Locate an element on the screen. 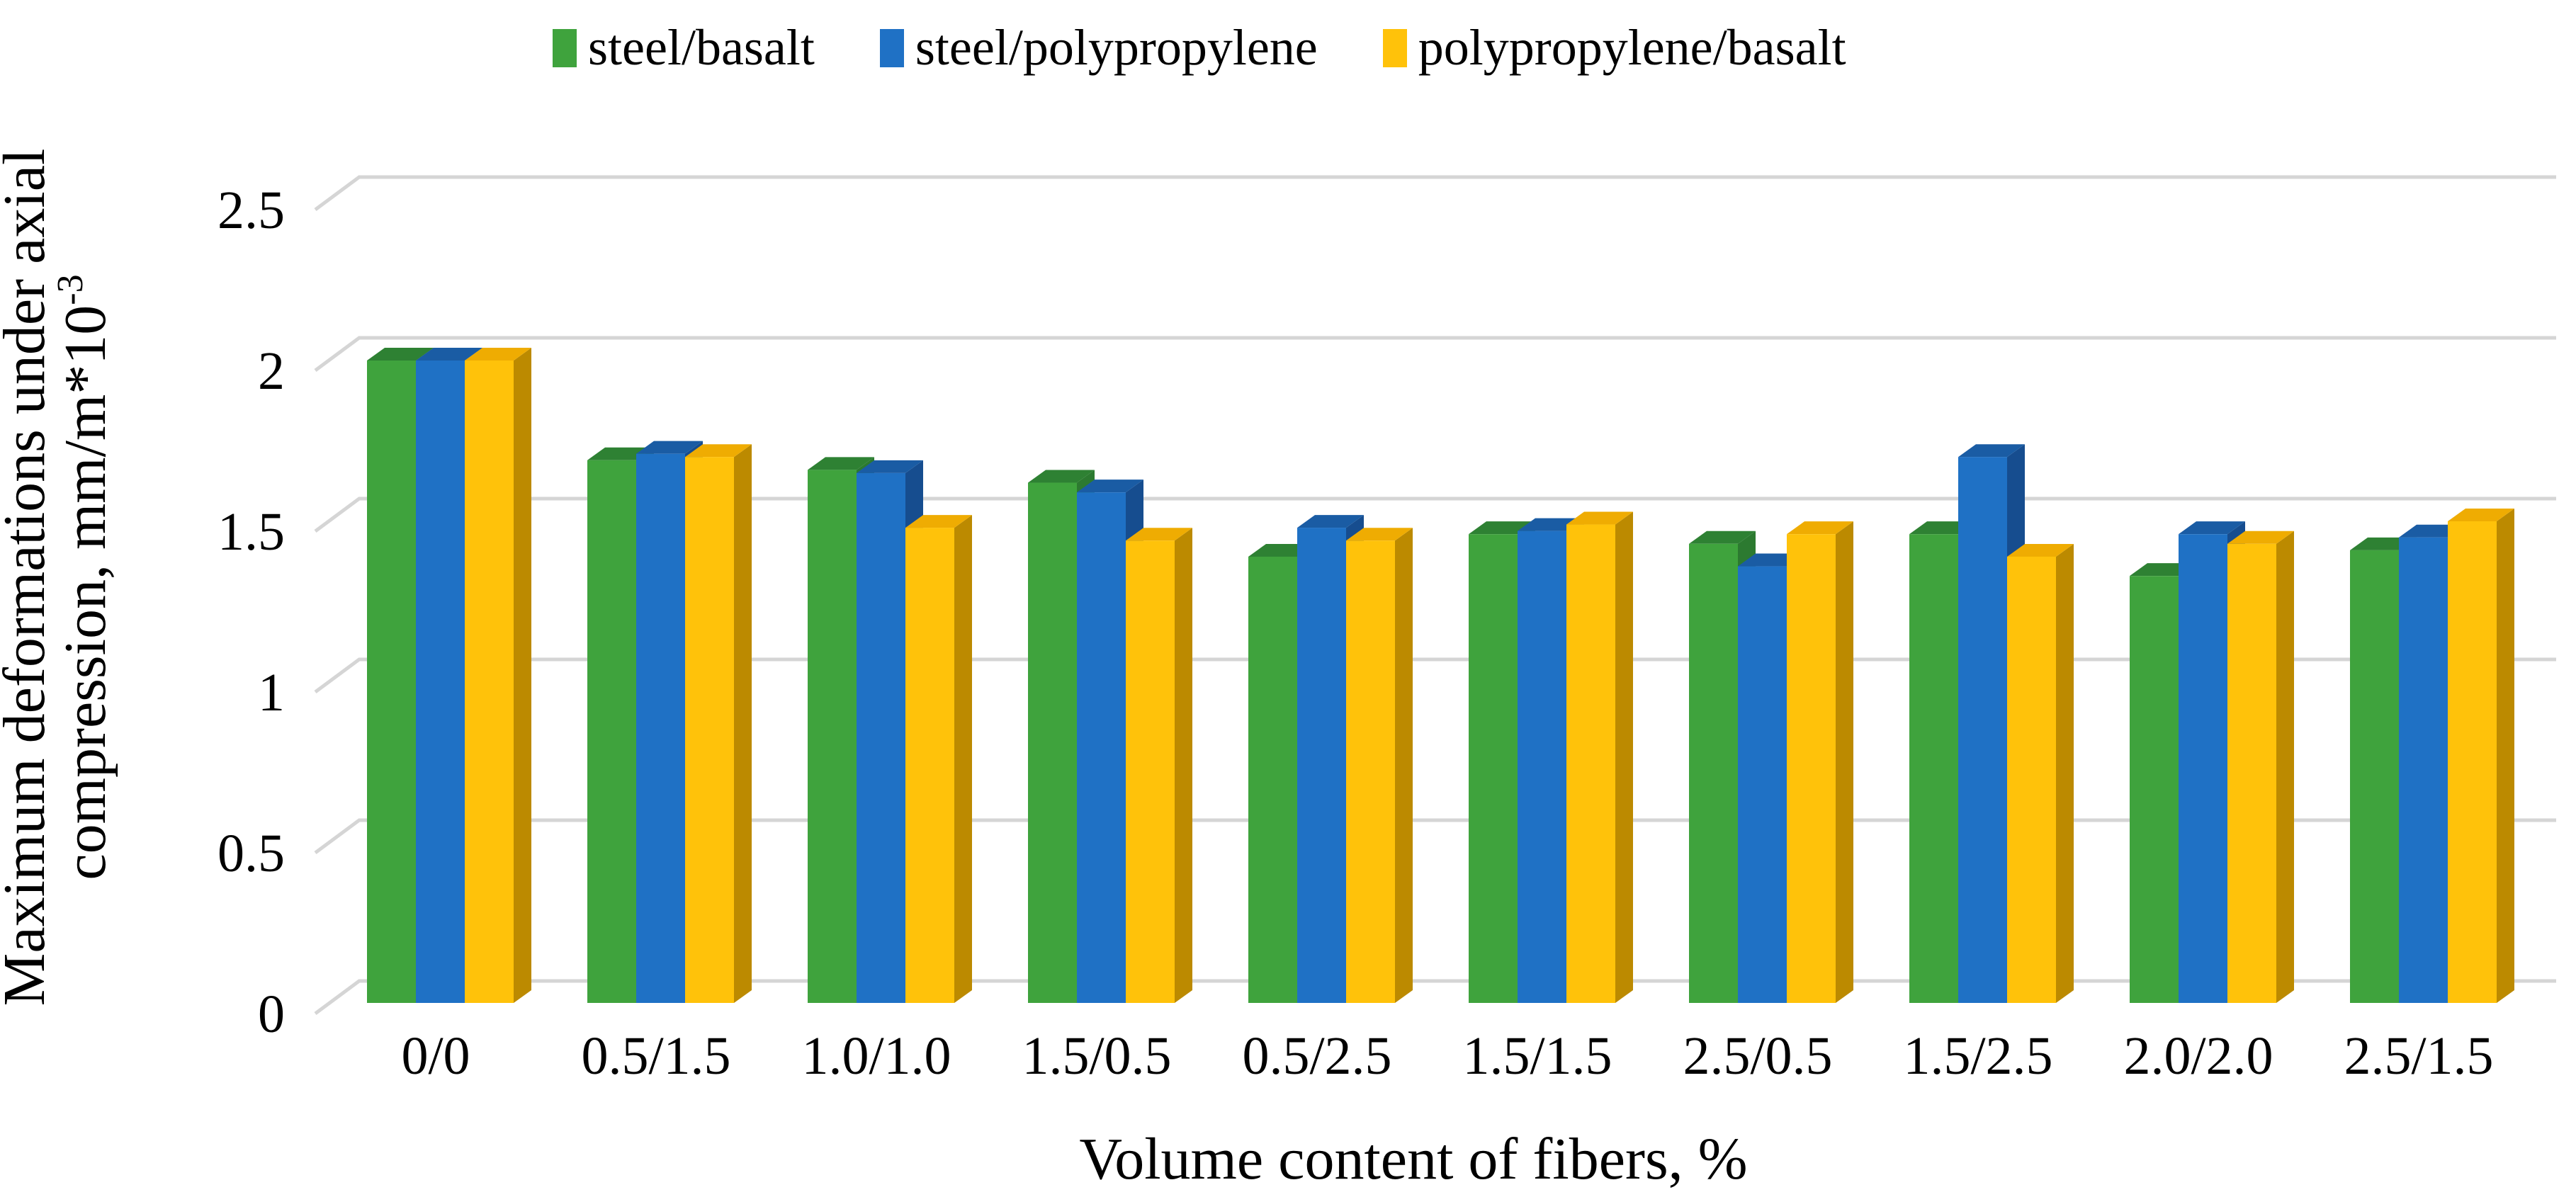  y-tick-label: 0.5 is located at coordinates (251, 854).